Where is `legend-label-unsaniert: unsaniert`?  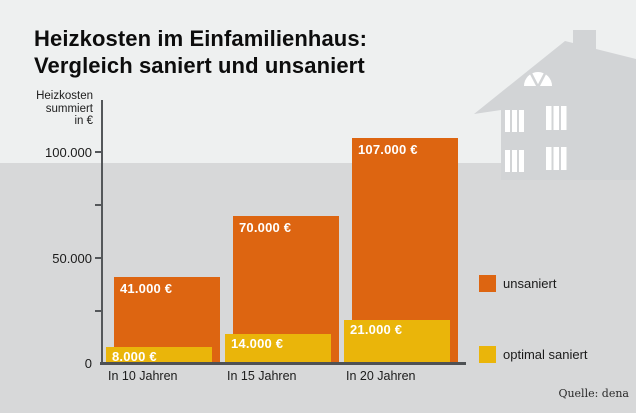
legend-label-unsaniert: unsaniert is located at coordinates (530, 283).